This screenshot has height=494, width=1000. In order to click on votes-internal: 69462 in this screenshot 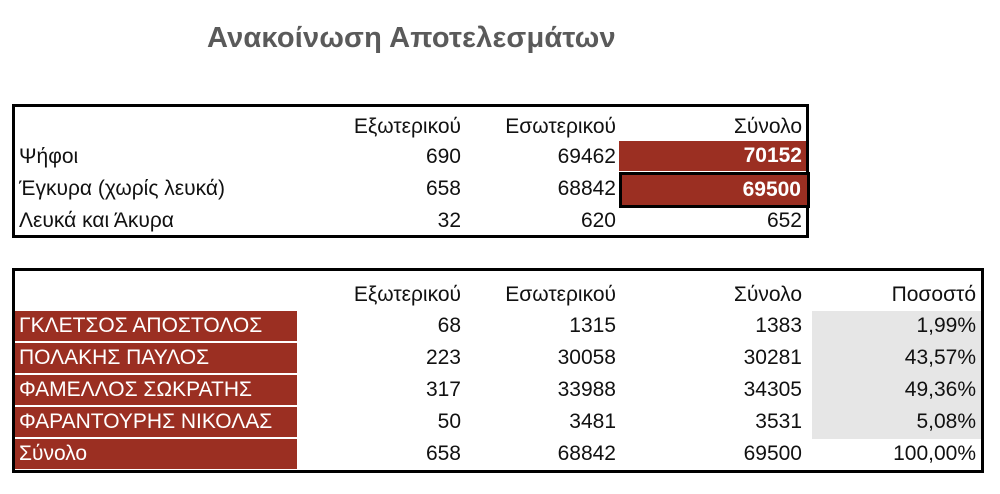, I will do `click(586, 156)`.